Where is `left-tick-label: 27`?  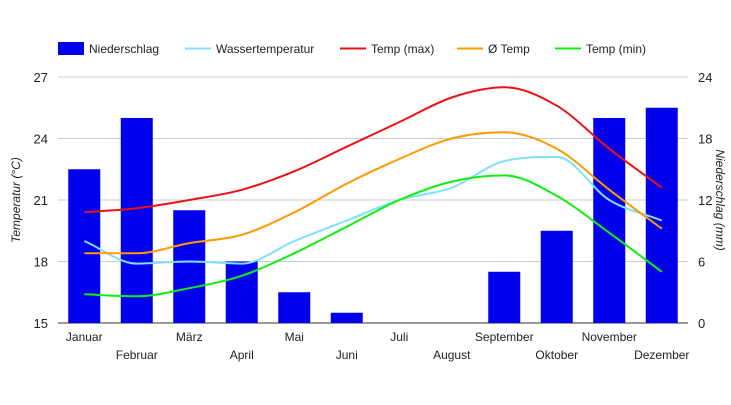 left-tick-label: 27 is located at coordinates (41, 77).